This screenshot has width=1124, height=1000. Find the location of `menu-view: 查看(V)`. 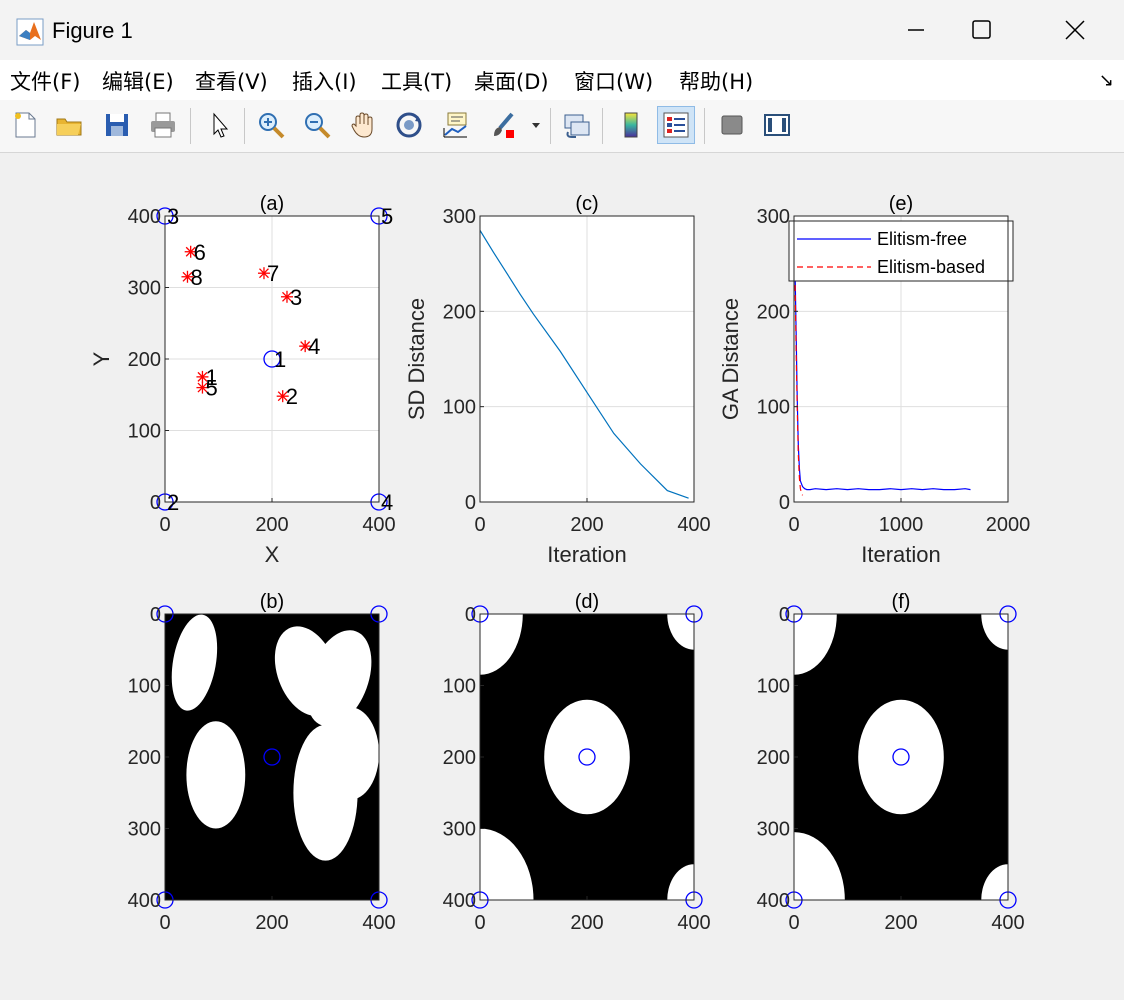

menu-view: 查看(V) is located at coordinates (231, 82).